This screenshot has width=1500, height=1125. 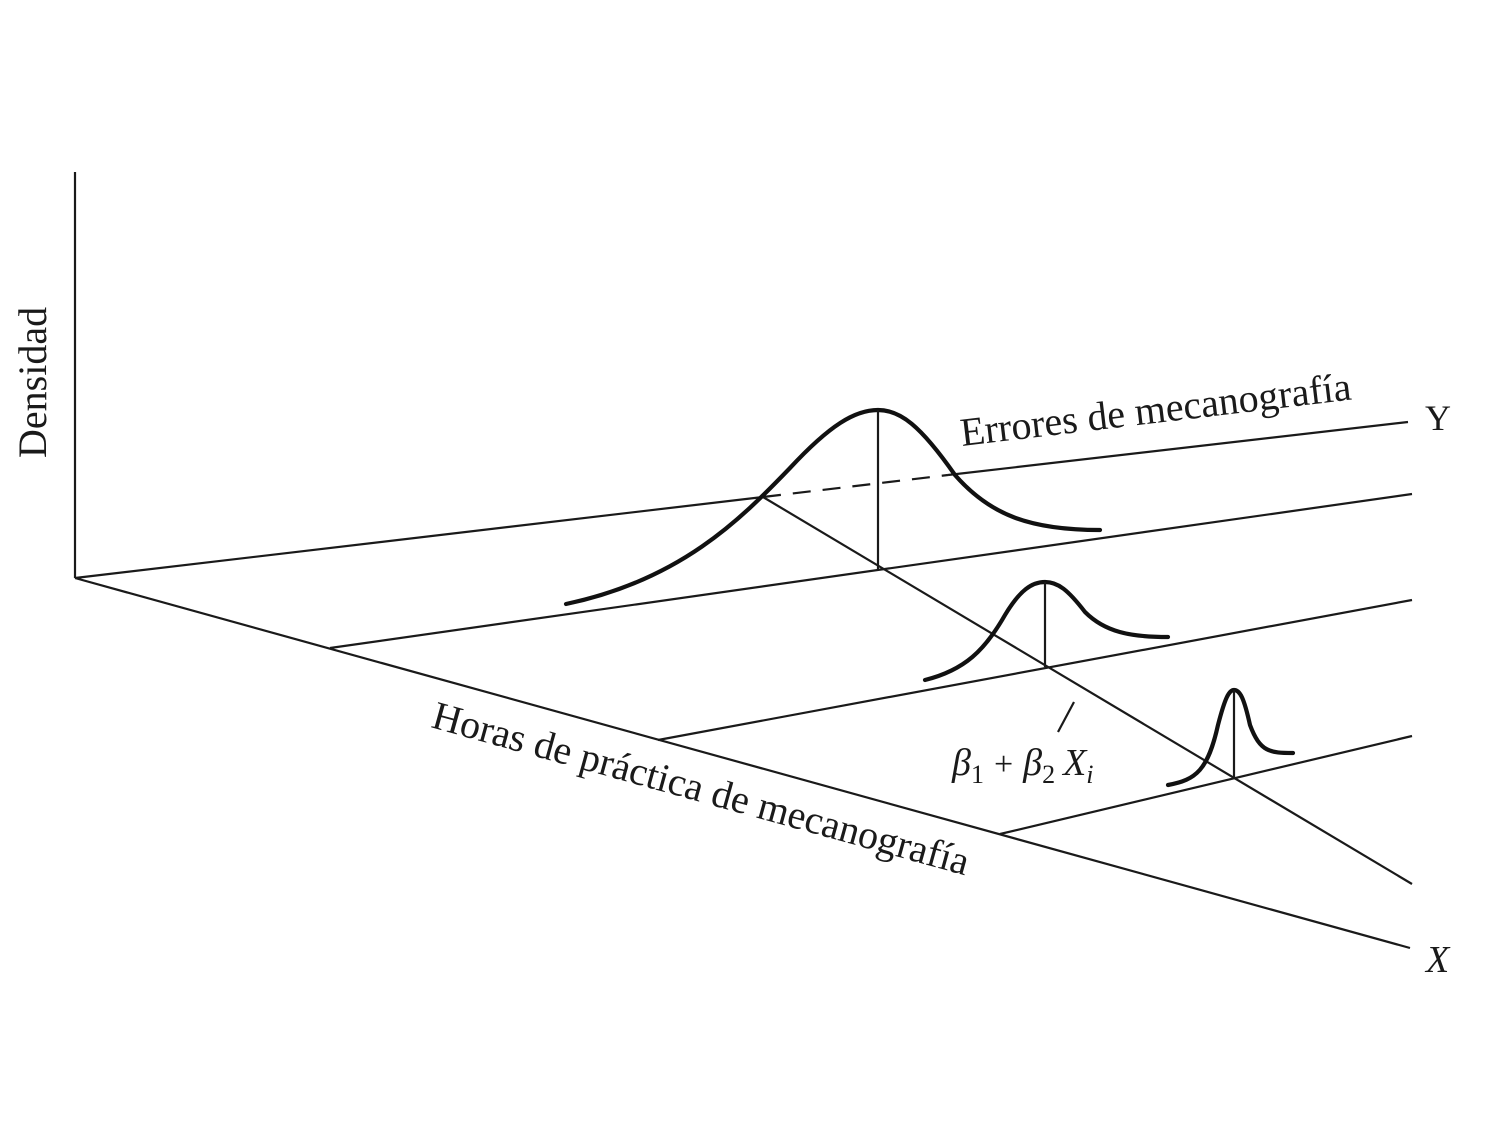 I want to click on beta2-subscript: 2, so click(x=1048, y=774).